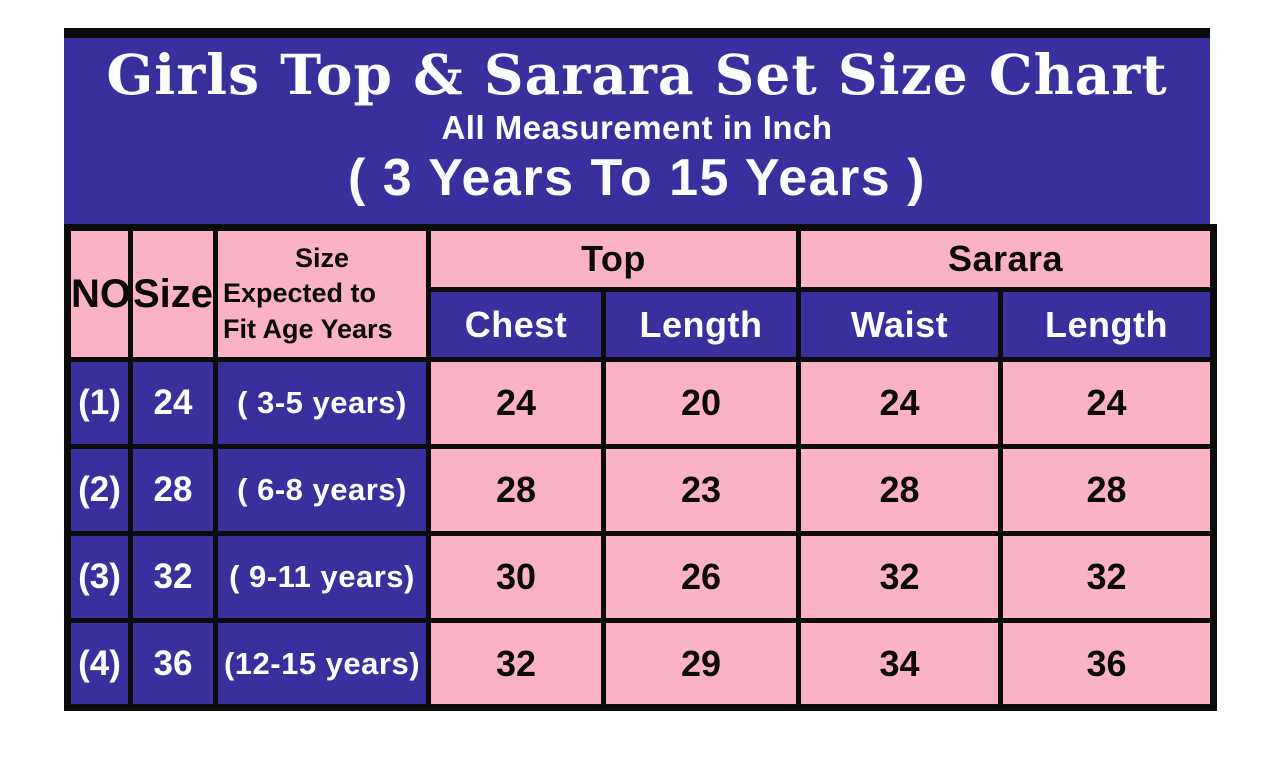 The image size is (1280, 770). Describe the element at coordinates (516, 577) in the screenshot. I see `cell-top-chest: 30` at that location.